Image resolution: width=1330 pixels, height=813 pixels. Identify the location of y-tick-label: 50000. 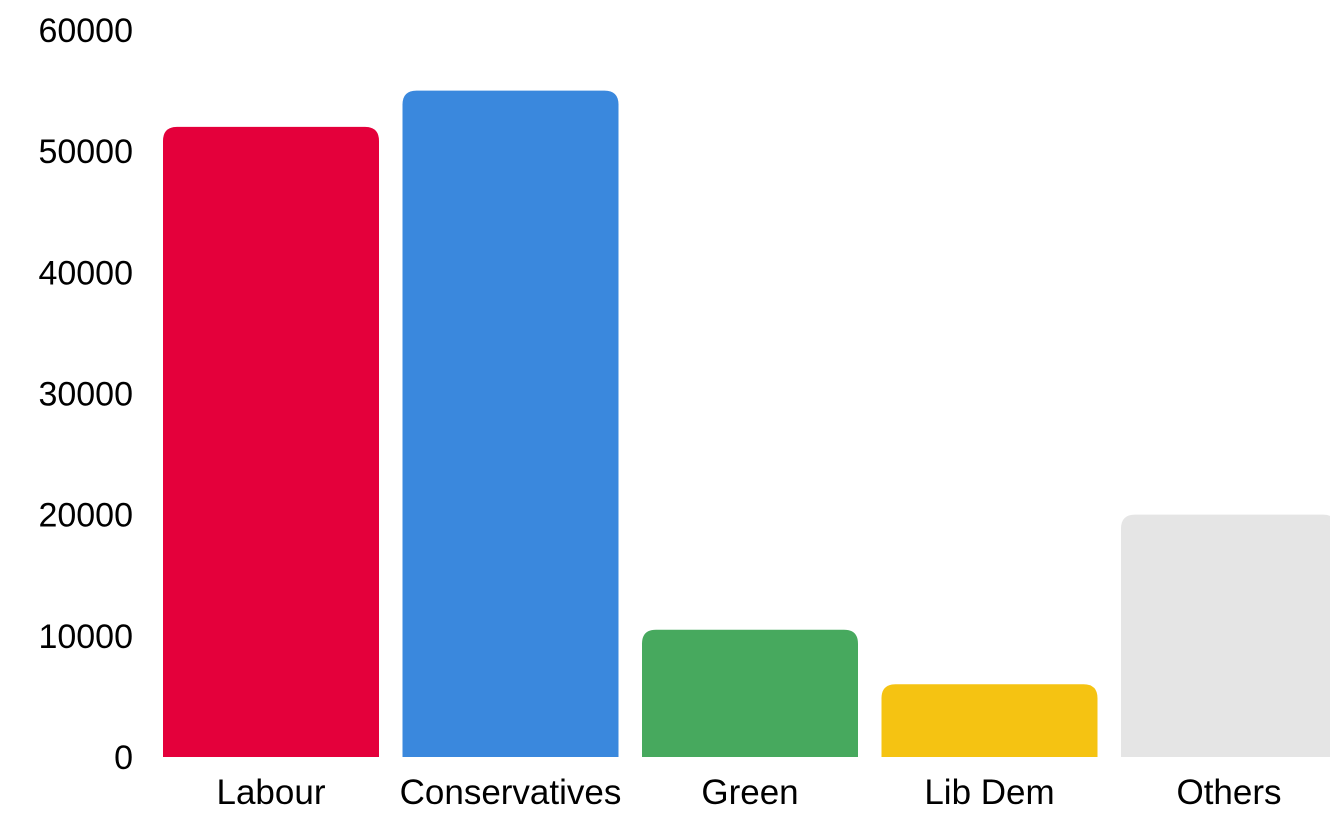
(85, 152).